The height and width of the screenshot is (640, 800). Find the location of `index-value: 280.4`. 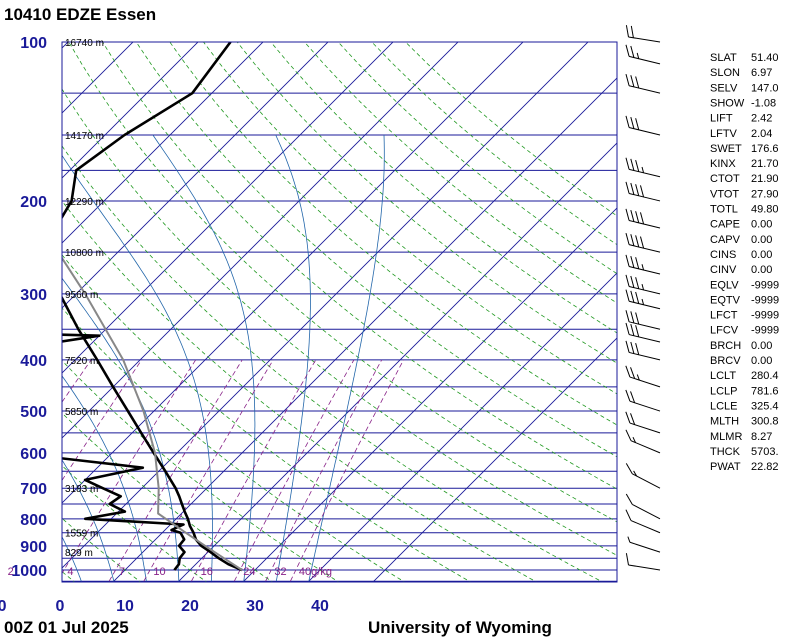

index-value: 280.4 is located at coordinates (765, 376).